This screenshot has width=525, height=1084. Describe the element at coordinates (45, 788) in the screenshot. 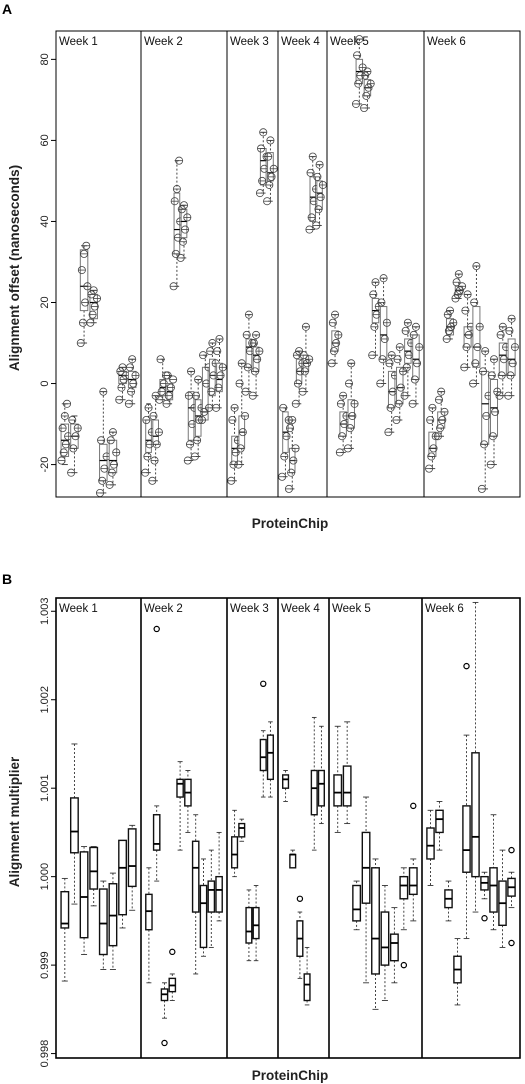

I see `y-tick-label: 1.001` at that location.